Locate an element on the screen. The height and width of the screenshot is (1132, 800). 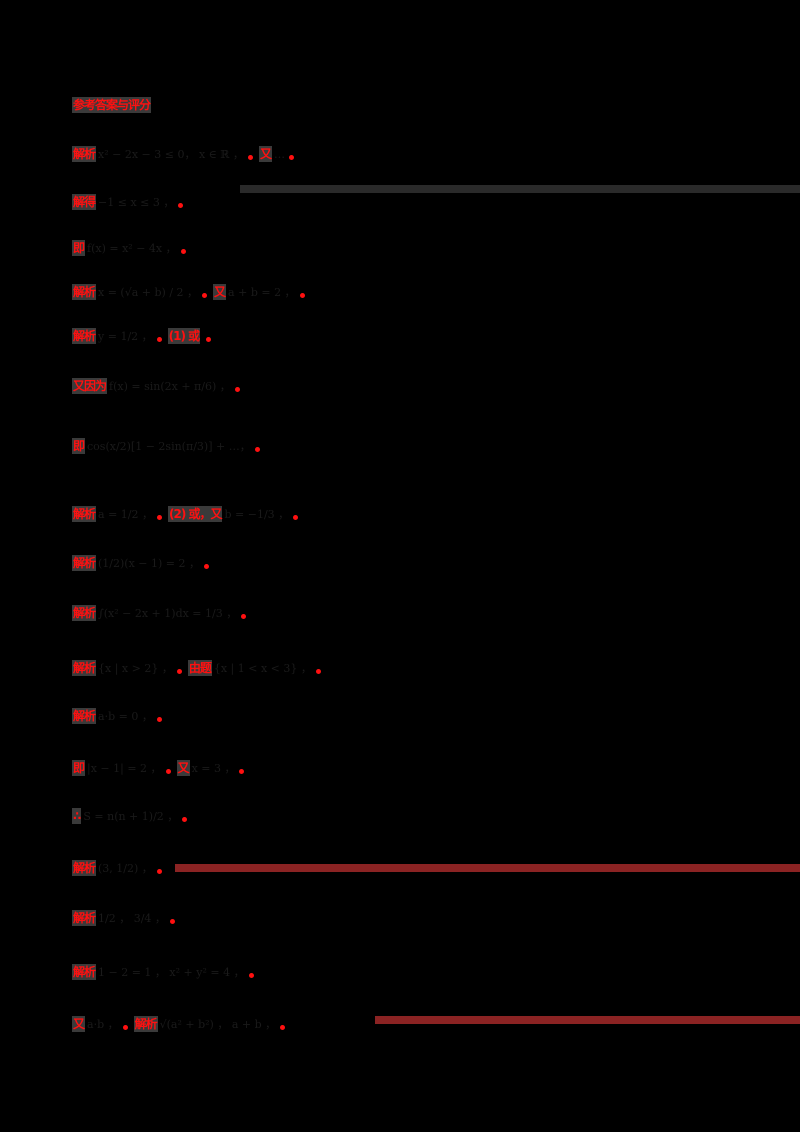
solution-line: 又 a·b ， 解析 √(a² + b²) ， a + b ， is located at coordinates (179, 1020).